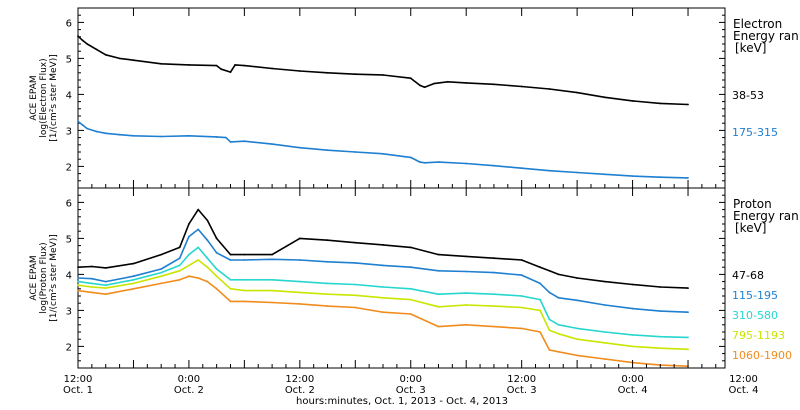 This screenshot has width=800, height=410. What do you see at coordinates (766, 216) in the screenshot?
I see `proton-legend-title: Energy ran` at bounding box center [766, 216].